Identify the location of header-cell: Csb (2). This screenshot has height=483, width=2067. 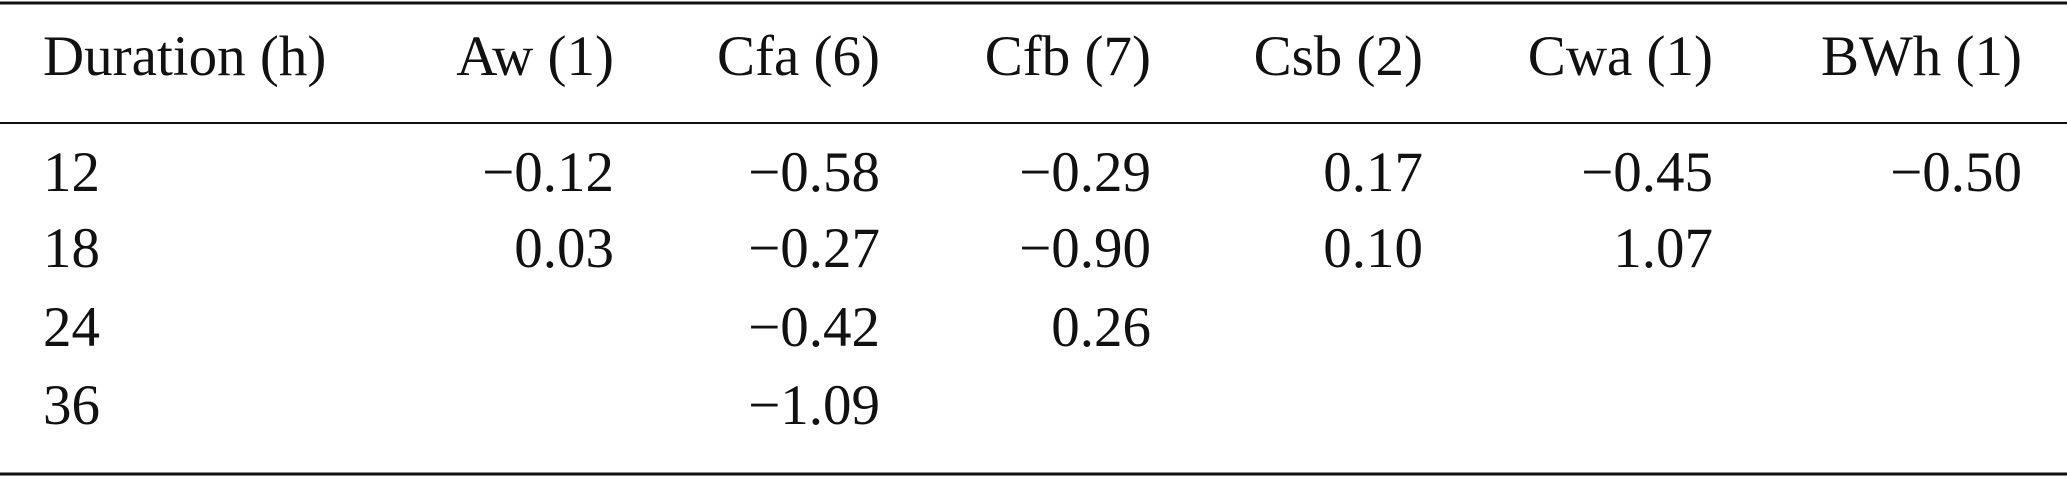
(1338, 56).